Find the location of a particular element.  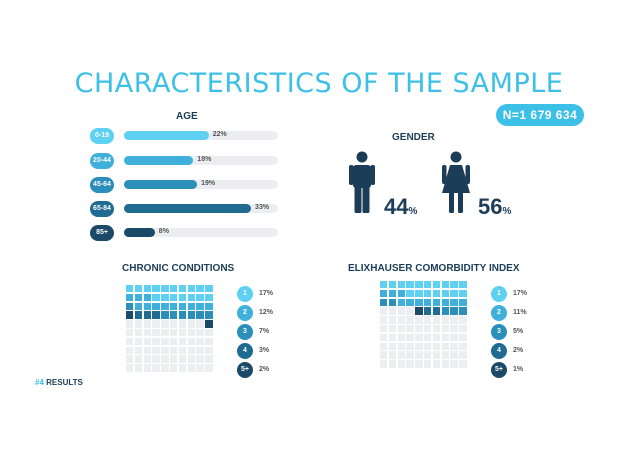

age-category-label: 0-19 is located at coordinates (102, 135).